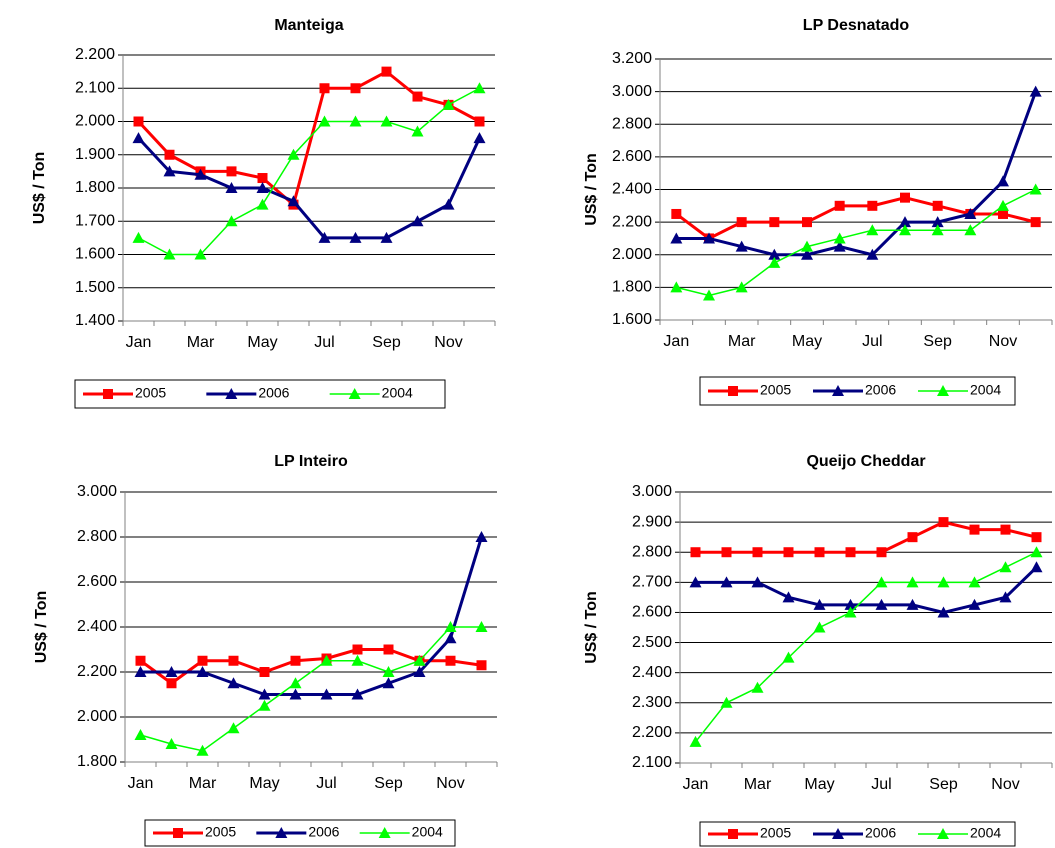  I want to click on y-tick-label: 2.300, so click(652, 702).